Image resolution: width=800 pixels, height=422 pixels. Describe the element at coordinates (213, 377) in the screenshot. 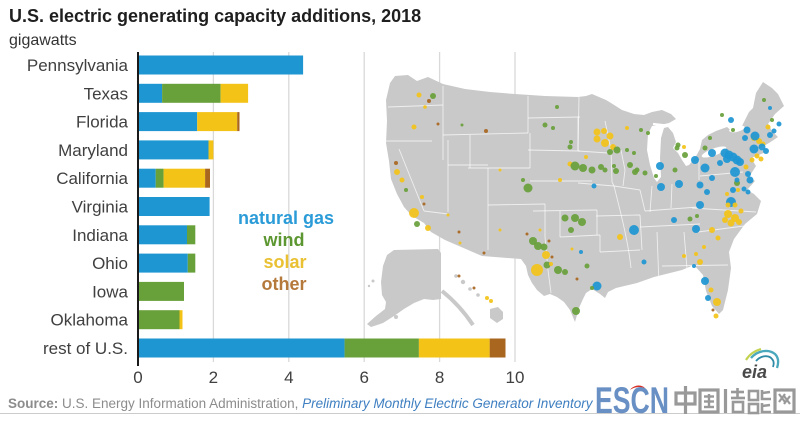

I see `svg-text: 2` at that location.